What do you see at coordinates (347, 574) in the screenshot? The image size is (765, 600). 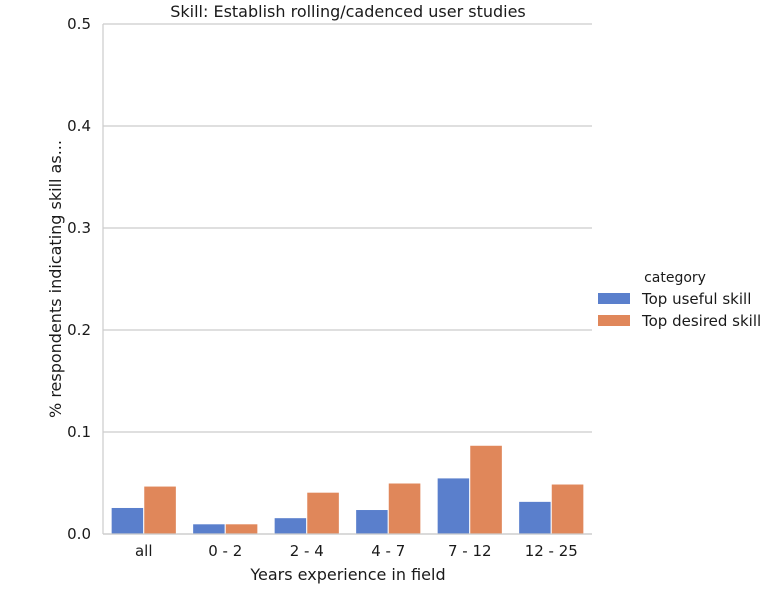 I see `x-axis-label: Years experience in field` at bounding box center [347, 574].